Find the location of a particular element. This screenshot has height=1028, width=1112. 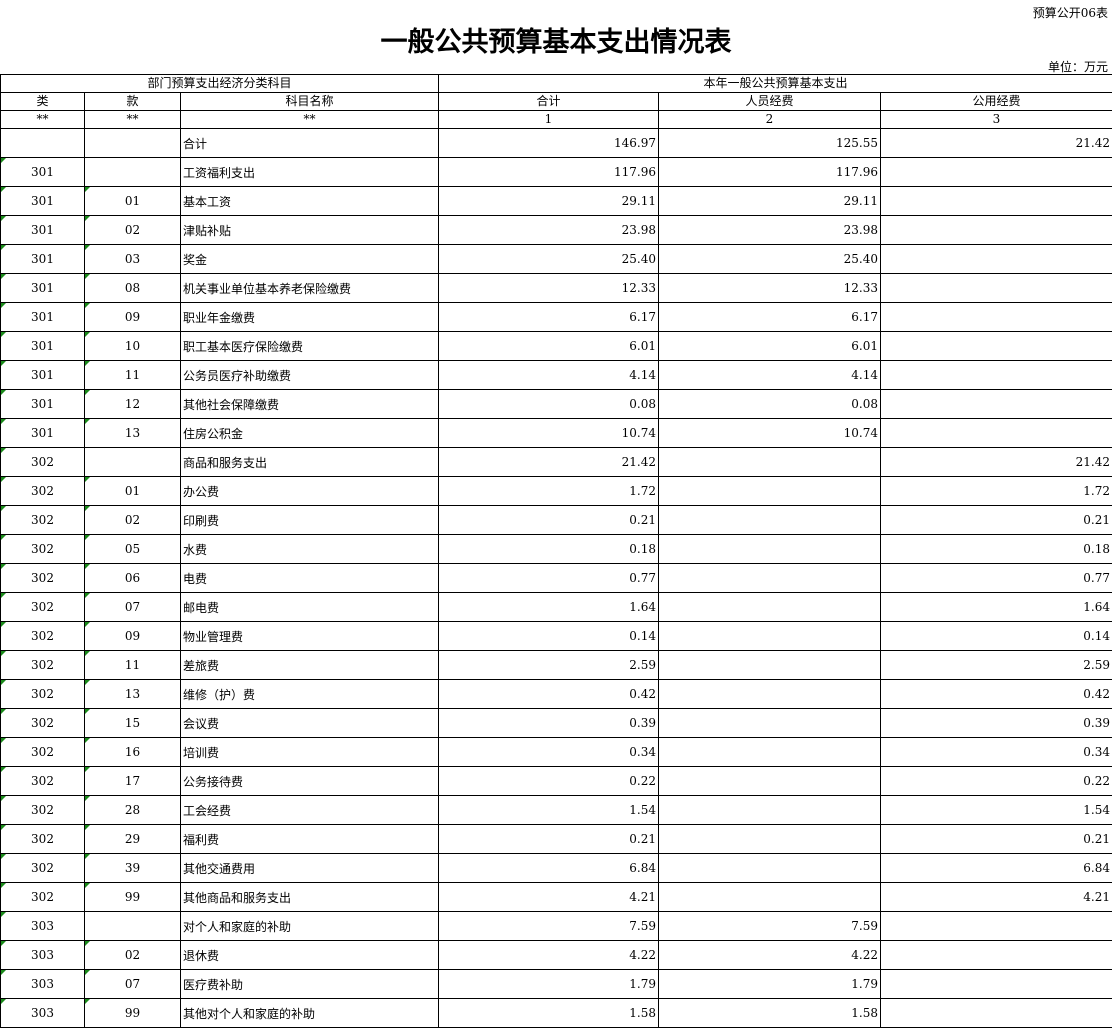

subject-name-cell: 差旅费 is located at coordinates (309, 665).